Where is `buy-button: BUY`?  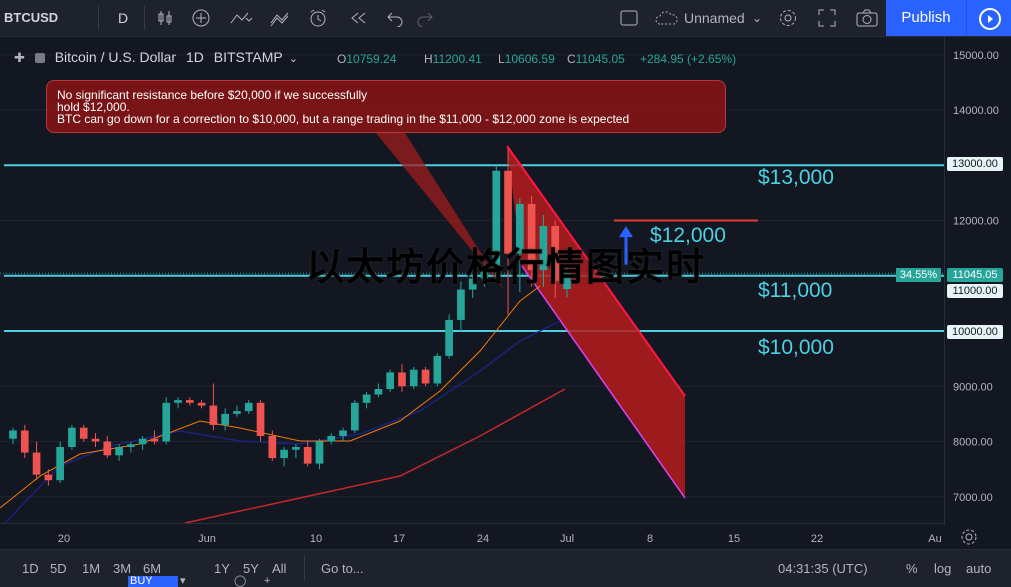
buy-button: BUY is located at coordinates (153, 581).